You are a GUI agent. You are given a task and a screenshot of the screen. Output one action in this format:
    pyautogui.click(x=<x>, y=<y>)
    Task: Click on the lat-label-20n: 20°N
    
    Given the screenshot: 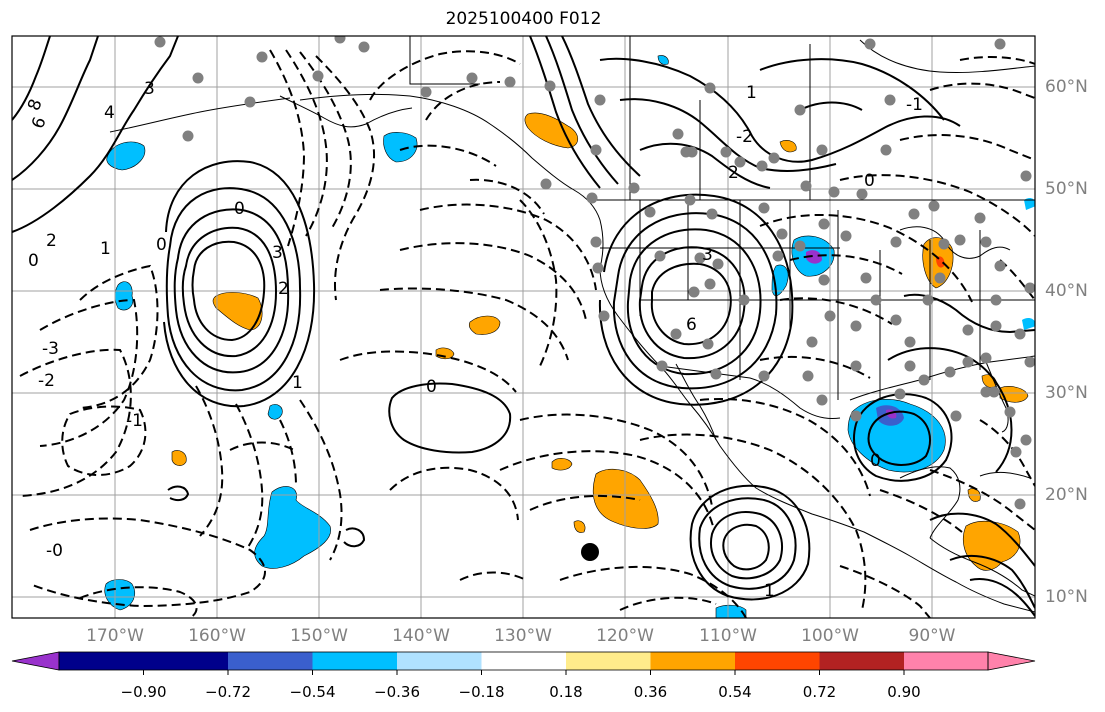 What is the action you would take?
    pyautogui.click(x=1066, y=495)
    